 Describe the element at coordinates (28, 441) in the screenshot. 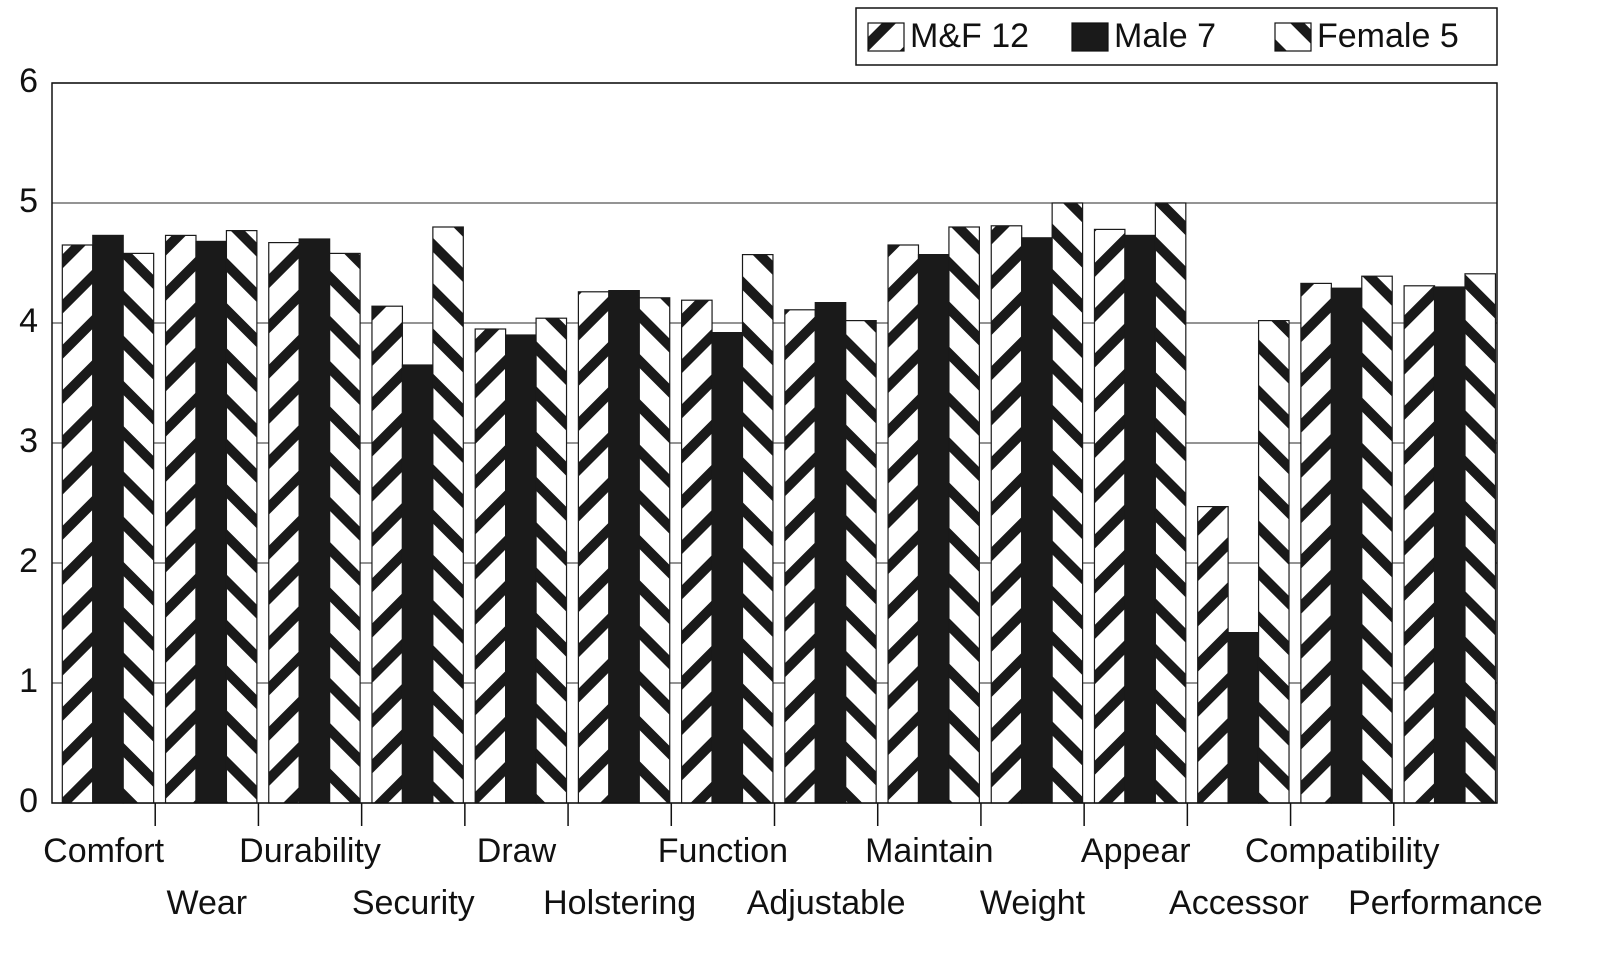

I see `y-tick-label: 3` at that location.